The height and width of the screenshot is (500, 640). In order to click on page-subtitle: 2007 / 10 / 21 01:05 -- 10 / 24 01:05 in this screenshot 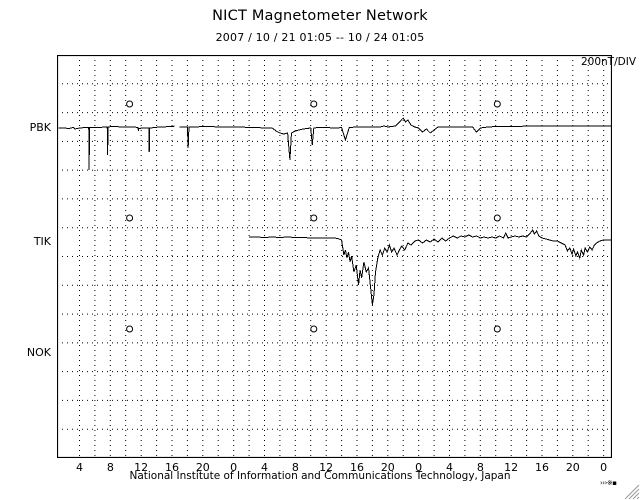, I will do `click(320, 37)`.